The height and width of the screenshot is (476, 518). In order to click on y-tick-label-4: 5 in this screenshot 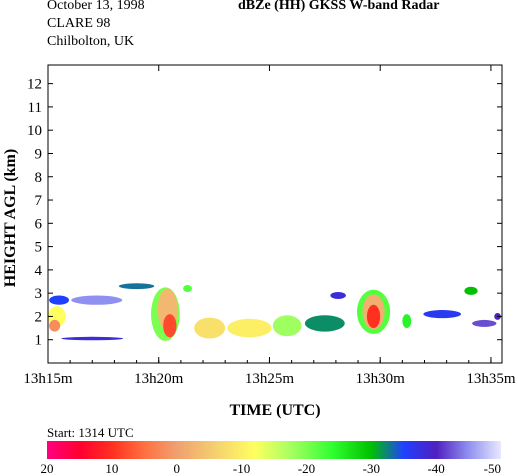, I will do `click(39, 248)`.